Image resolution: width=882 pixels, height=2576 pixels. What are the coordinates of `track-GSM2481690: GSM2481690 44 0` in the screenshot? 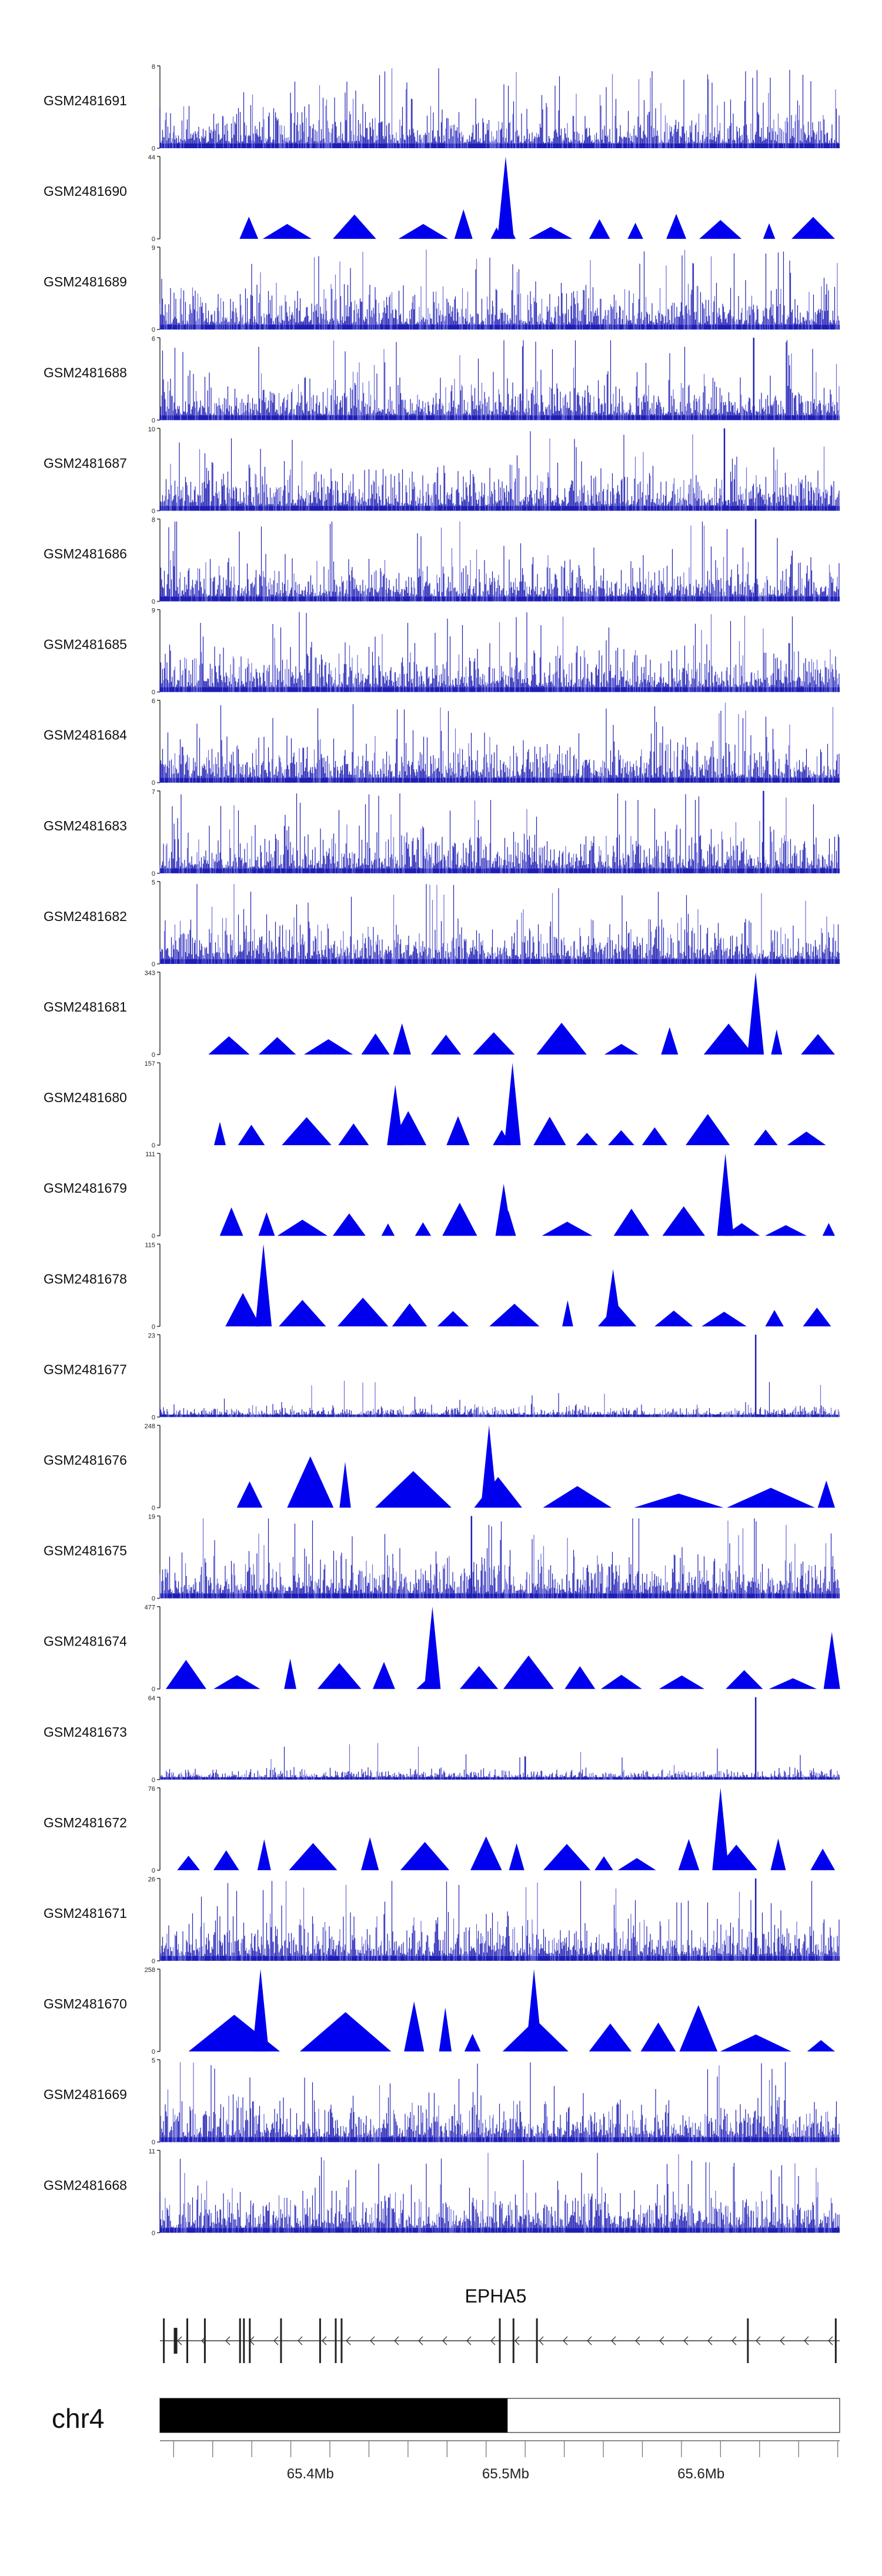 It's located at (439, 198).